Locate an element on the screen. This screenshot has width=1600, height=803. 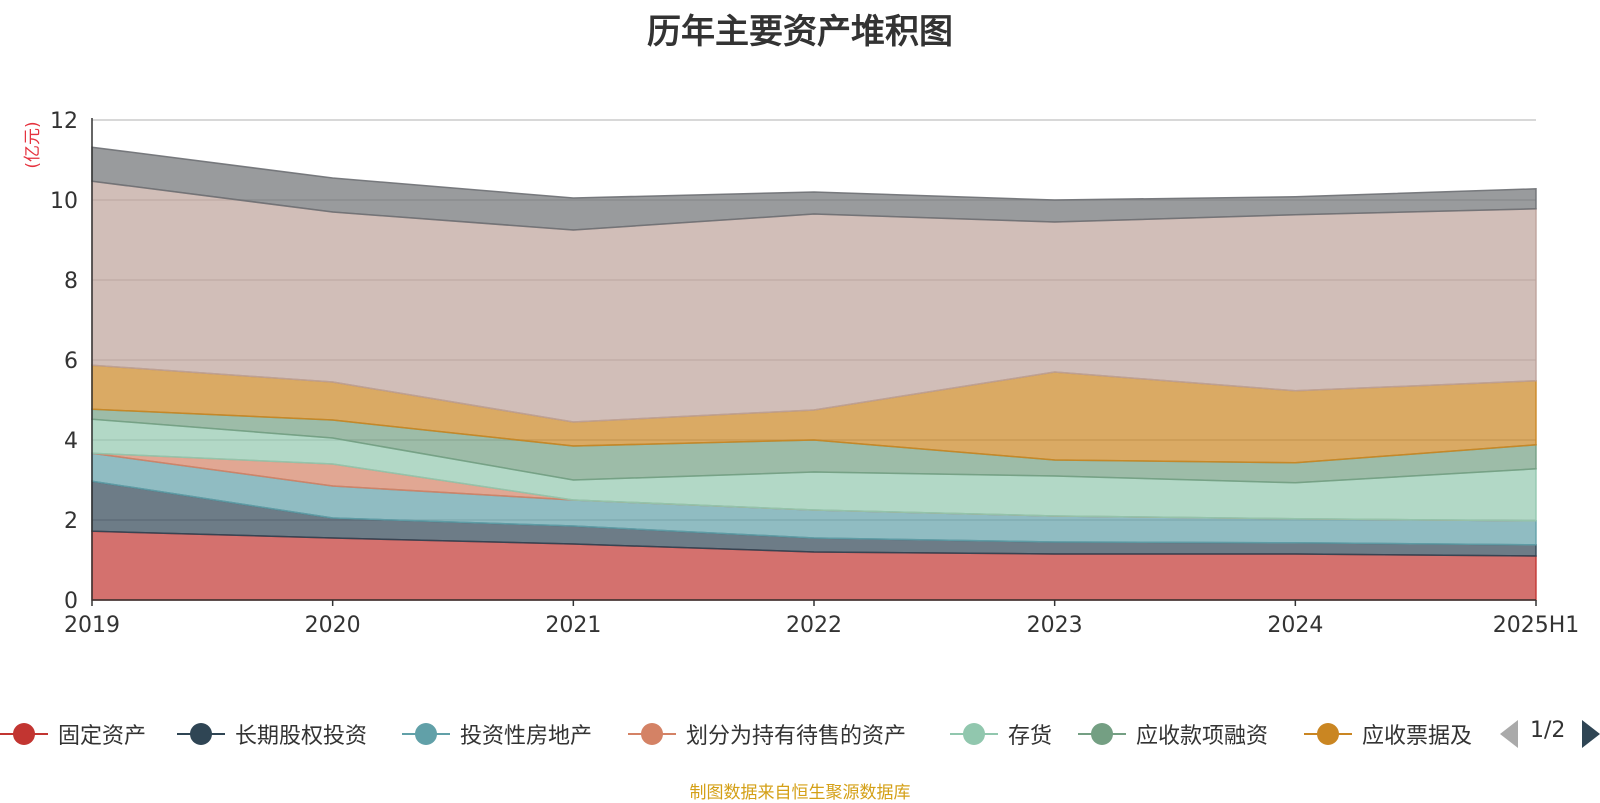
legend-label: 长期股权投资 is located at coordinates (301, 736).